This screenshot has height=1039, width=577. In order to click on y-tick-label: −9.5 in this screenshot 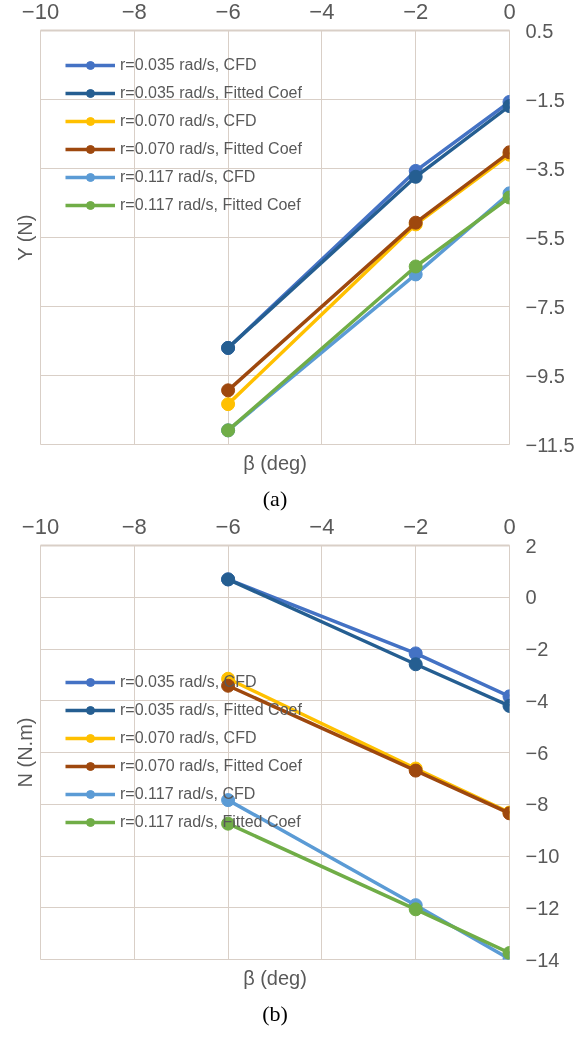, I will do `click(545, 375)`.